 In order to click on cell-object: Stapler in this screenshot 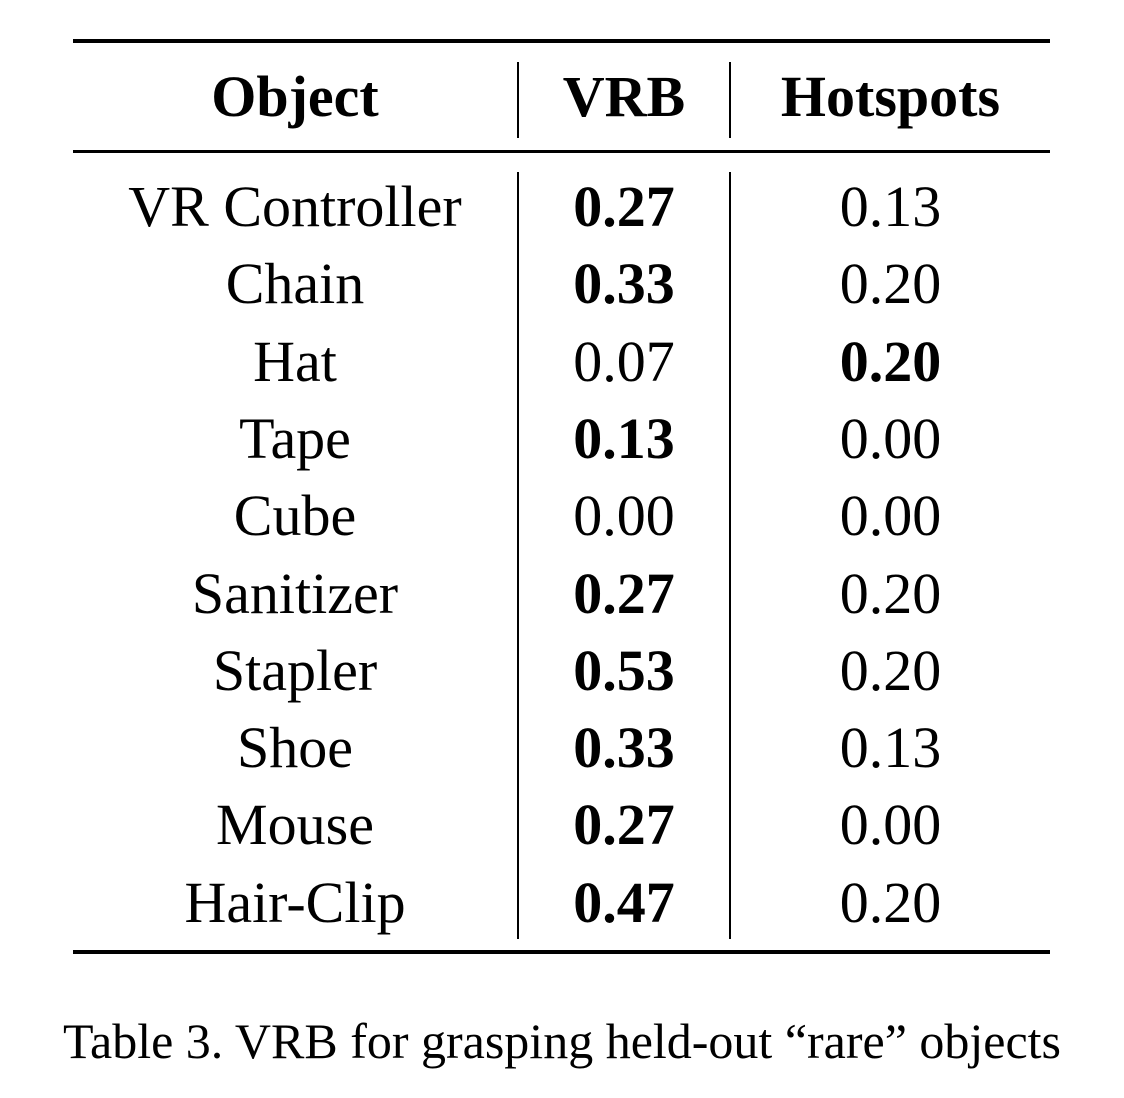, I will do `click(295, 670)`.